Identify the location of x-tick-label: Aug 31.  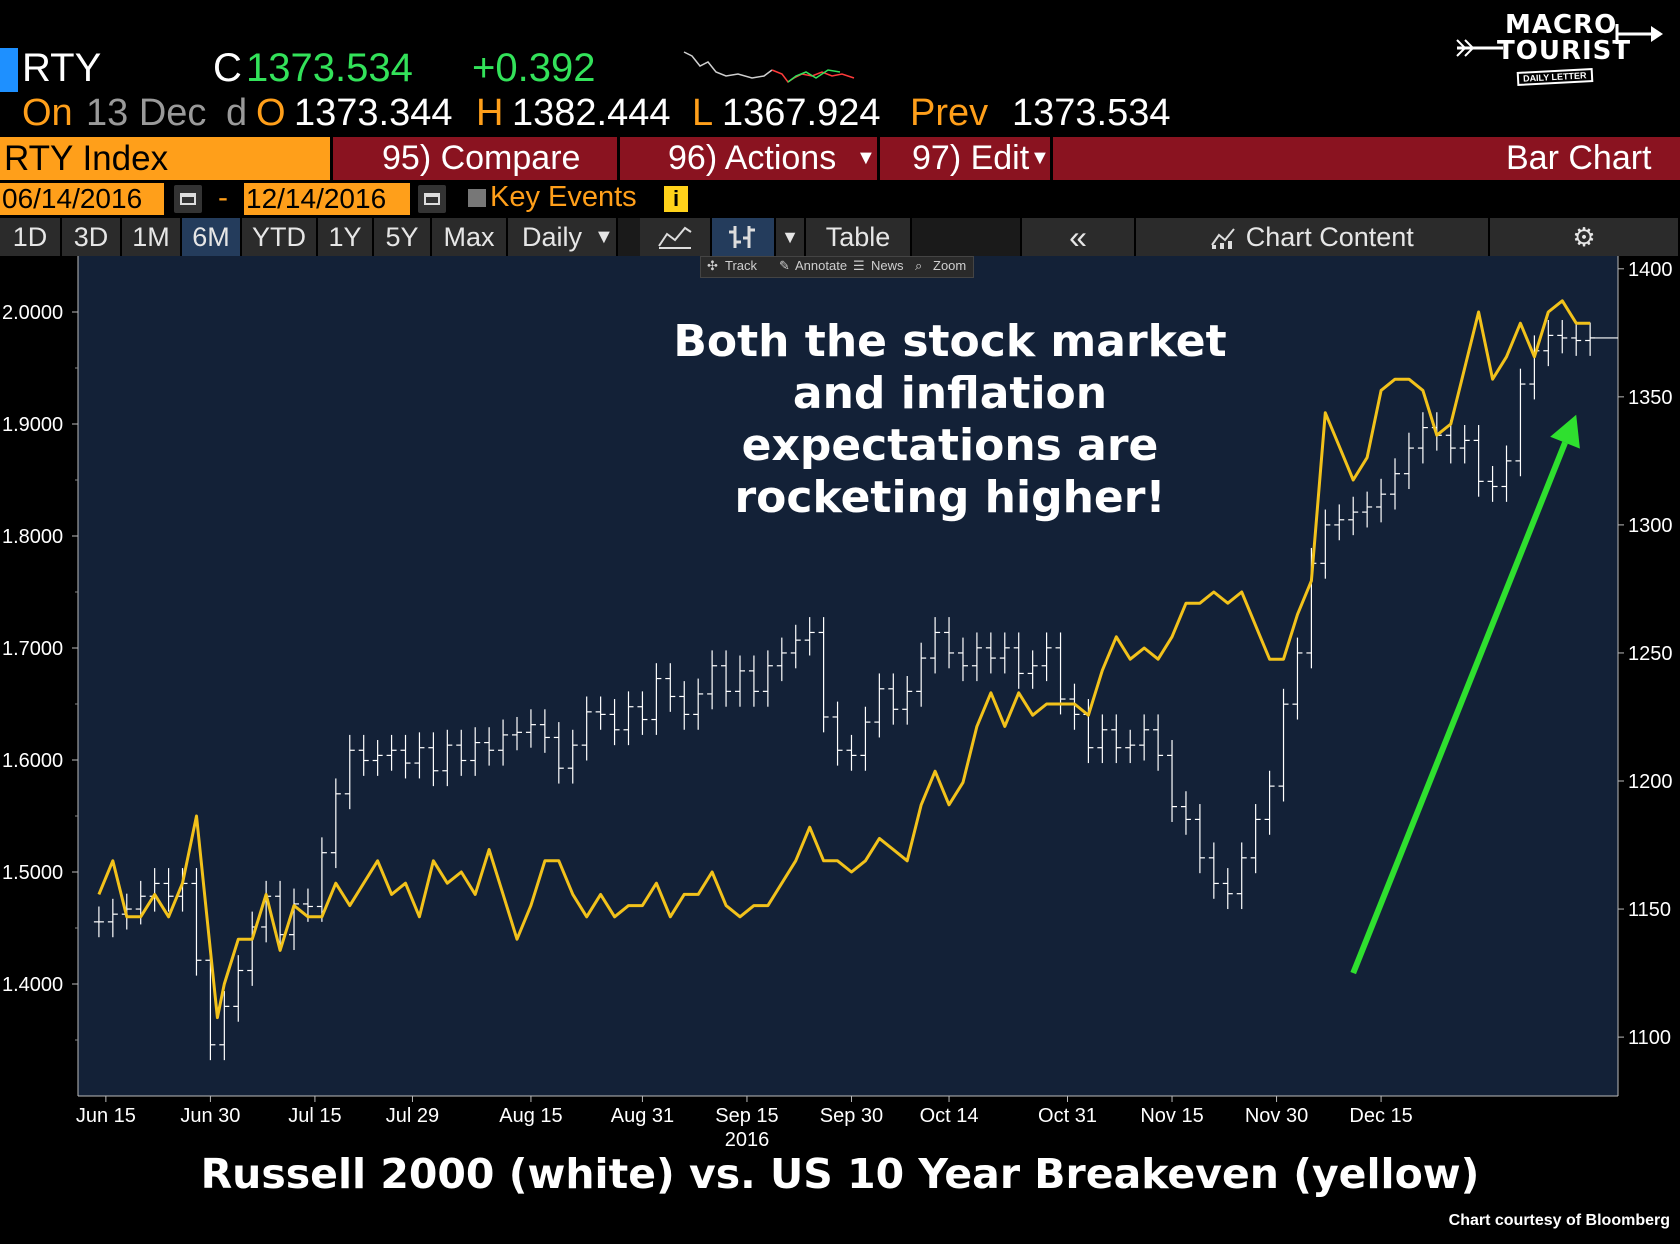
(642, 1116).